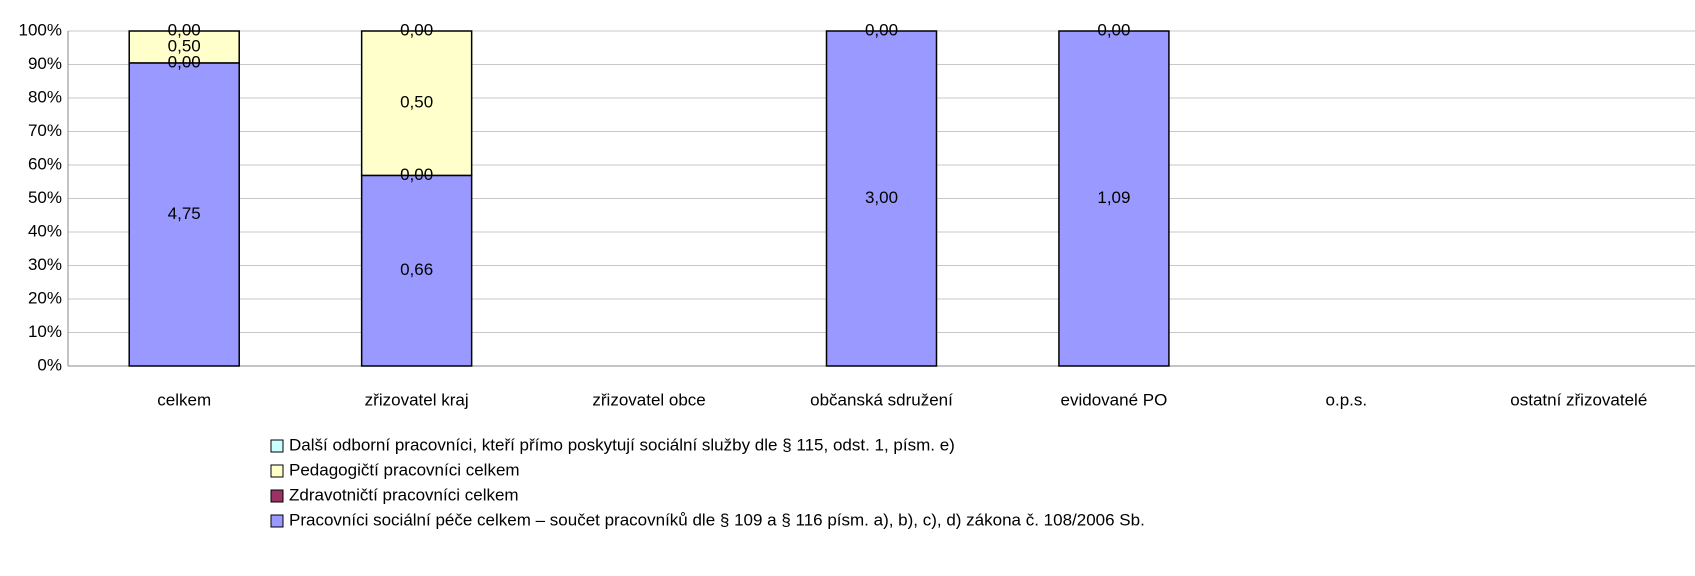 Image resolution: width=1695 pixels, height=576 pixels. What do you see at coordinates (45, 264) in the screenshot?
I see `y-tick-label: 30%` at bounding box center [45, 264].